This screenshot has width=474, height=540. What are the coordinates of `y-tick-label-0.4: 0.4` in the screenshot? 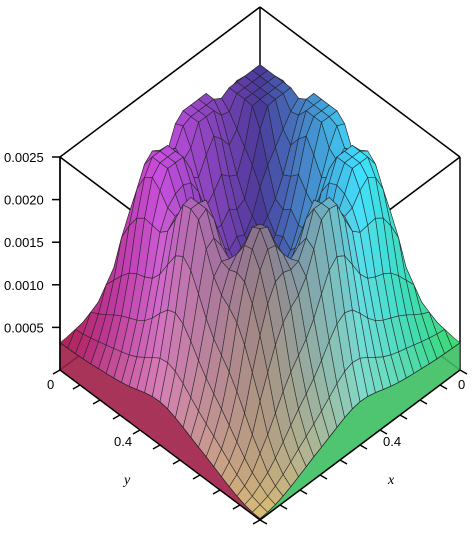 It's located at (123, 441).